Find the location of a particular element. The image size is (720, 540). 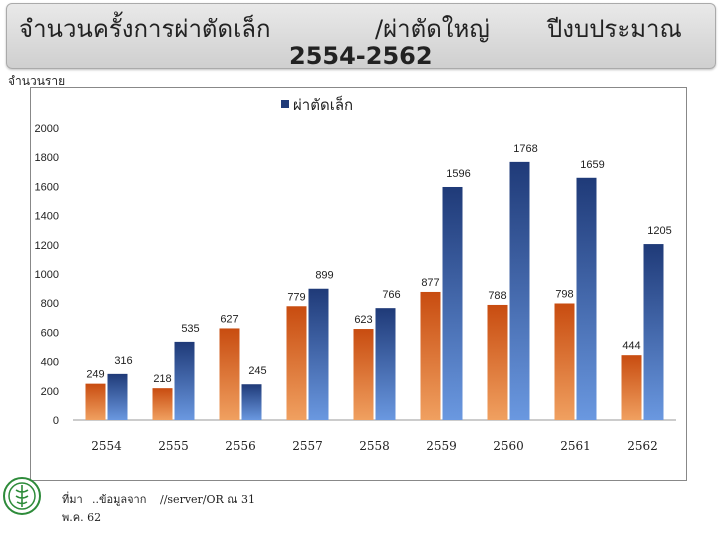

y-tick-label: 200 is located at coordinates (50, 392).